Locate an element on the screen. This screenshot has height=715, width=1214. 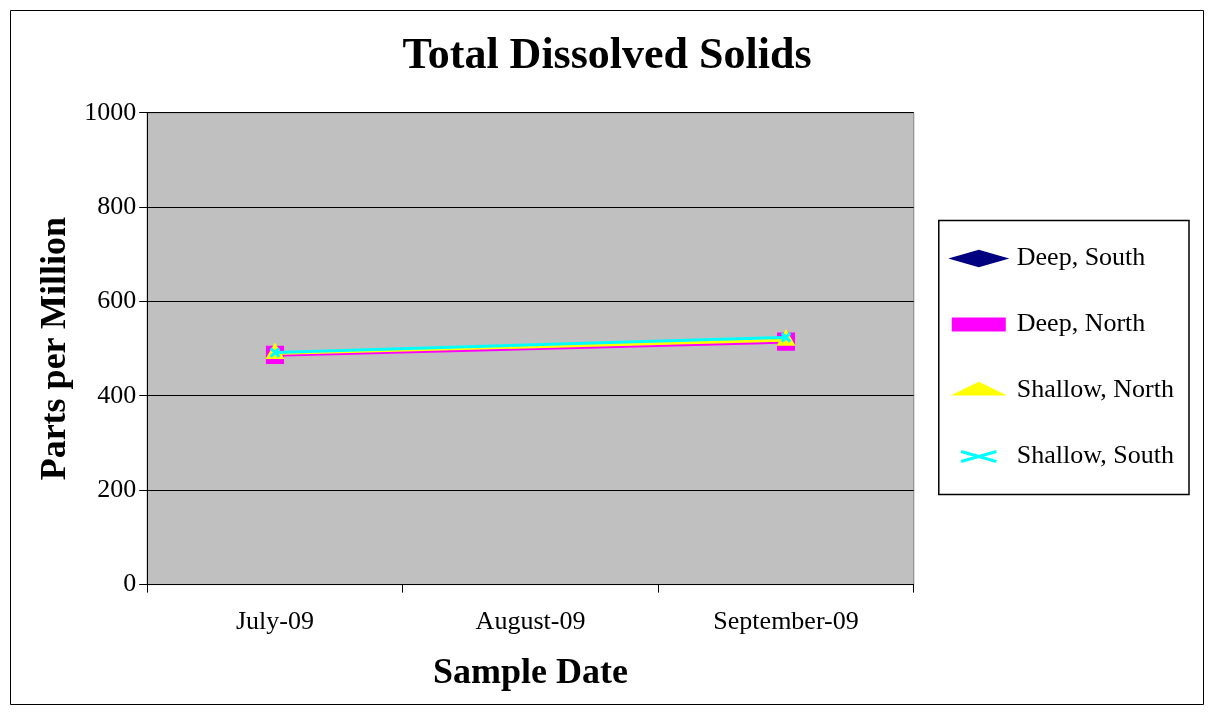
y-tick-label: 400 is located at coordinates (117, 394).